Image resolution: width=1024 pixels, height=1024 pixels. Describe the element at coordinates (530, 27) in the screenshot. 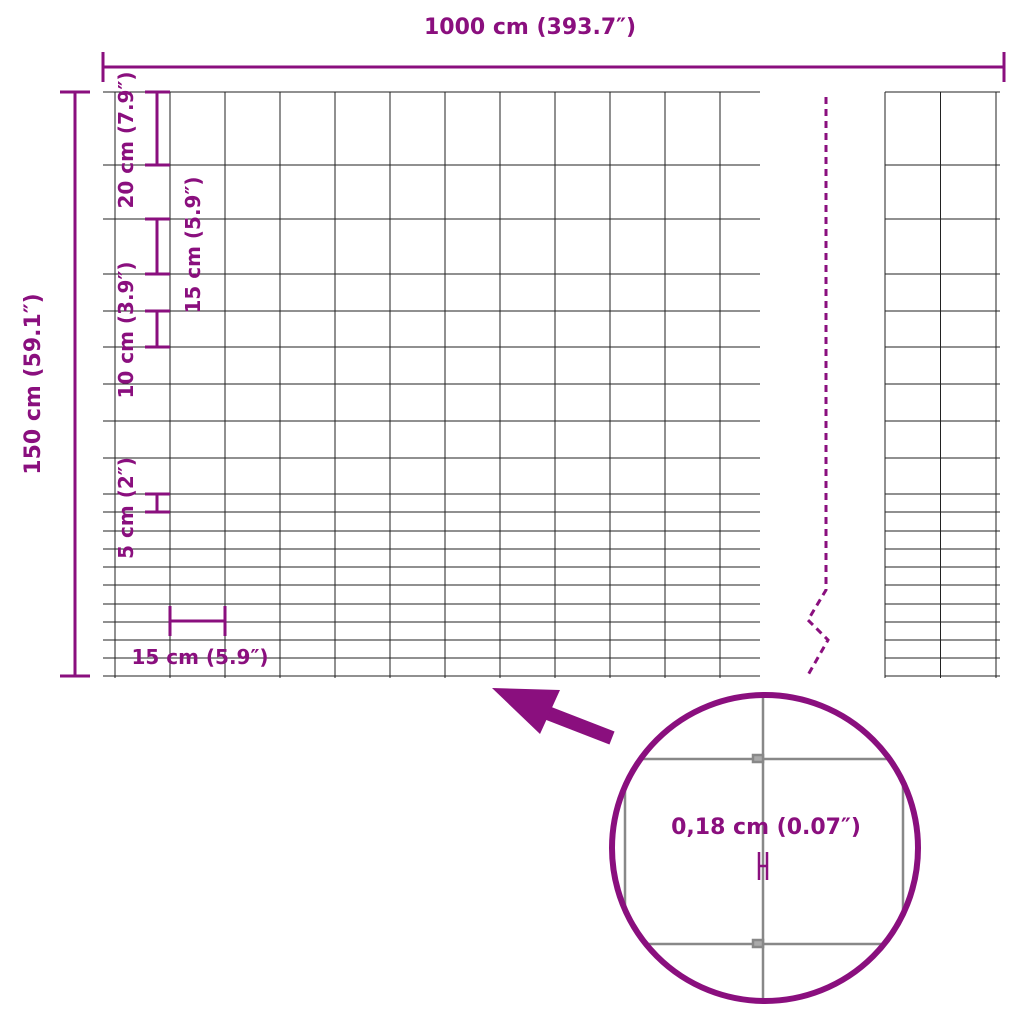

I see `length-label: 1000 cm (393.7″)` at that location.